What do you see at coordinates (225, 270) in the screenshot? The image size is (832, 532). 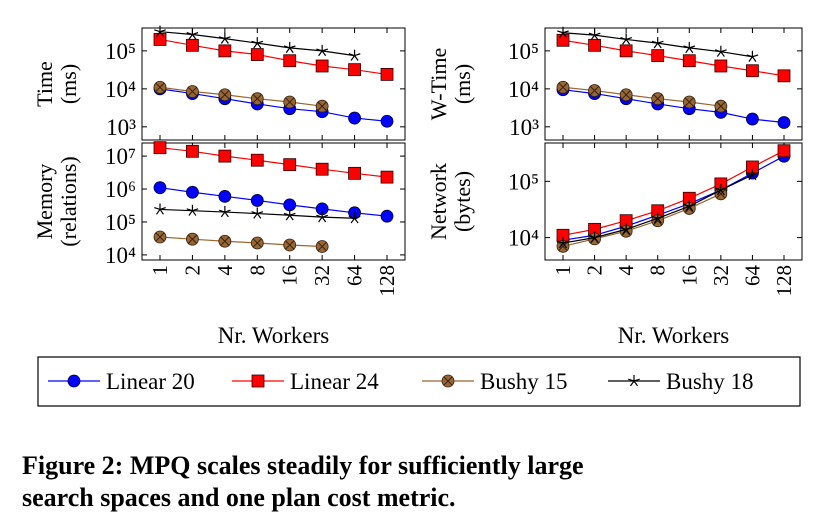 I see `x-tick-label: 4` at bounding box center [225, 270].